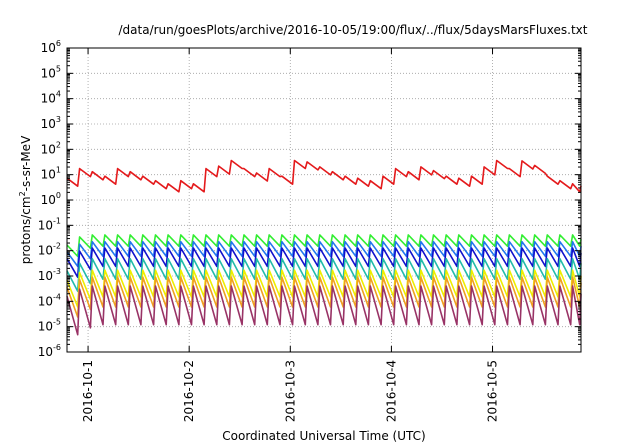 This screenshot has width=640, height=448. I want to click on x-tick-label: 2016-10-4, so click(391, 391).